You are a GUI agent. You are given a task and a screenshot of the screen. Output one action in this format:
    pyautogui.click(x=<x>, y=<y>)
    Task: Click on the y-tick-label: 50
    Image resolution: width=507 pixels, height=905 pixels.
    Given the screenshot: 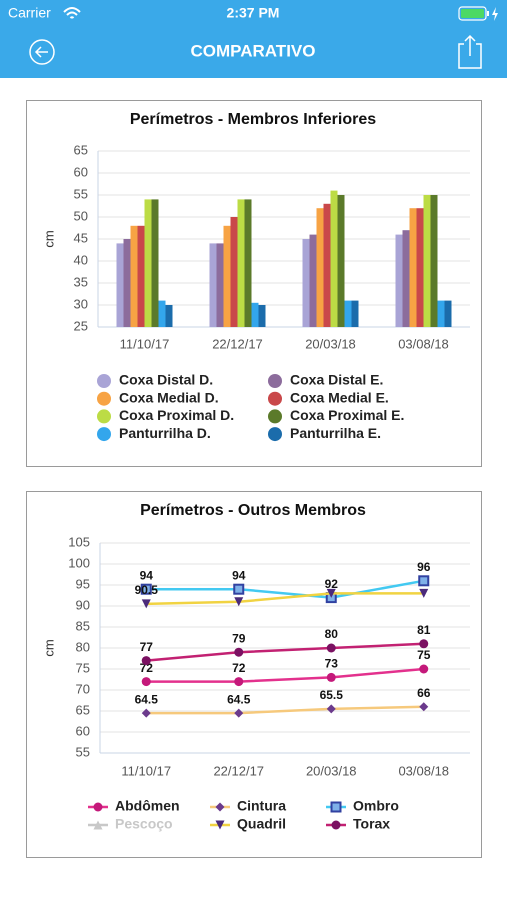 What is the action you would take?
    pyautogui.click(x=81, y=215)
    